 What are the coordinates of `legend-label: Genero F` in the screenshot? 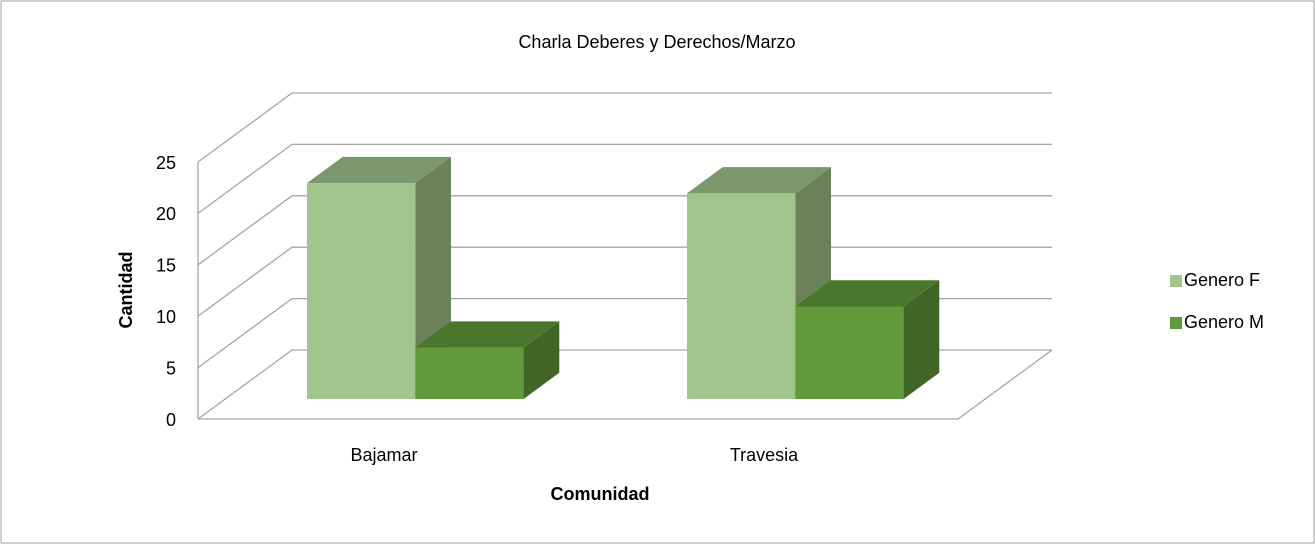 It's located at (1222, 280).